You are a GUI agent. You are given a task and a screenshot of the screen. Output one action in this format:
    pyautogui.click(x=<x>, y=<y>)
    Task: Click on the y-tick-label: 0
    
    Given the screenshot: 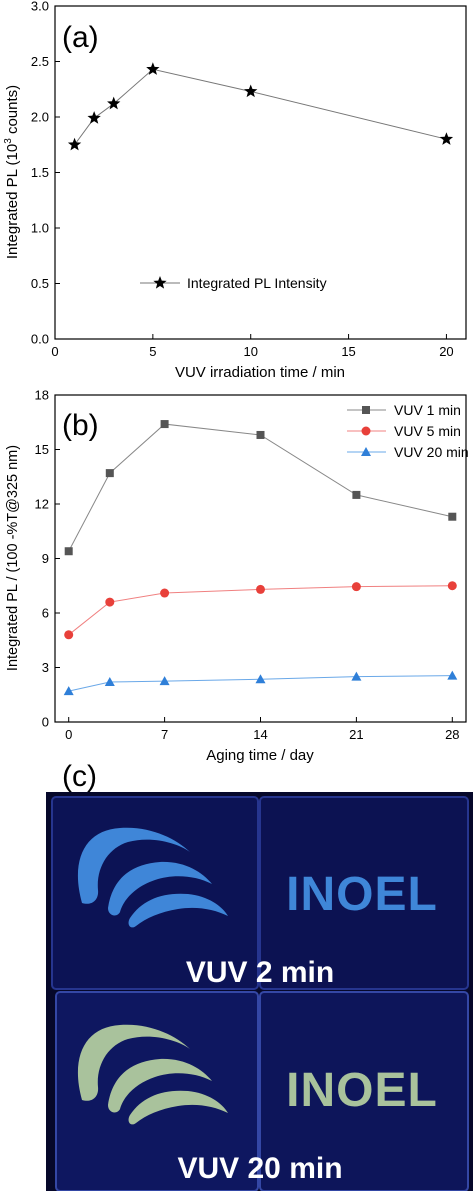 What is the action you would take?
    pyautogui.click(x=45, y=722)
    